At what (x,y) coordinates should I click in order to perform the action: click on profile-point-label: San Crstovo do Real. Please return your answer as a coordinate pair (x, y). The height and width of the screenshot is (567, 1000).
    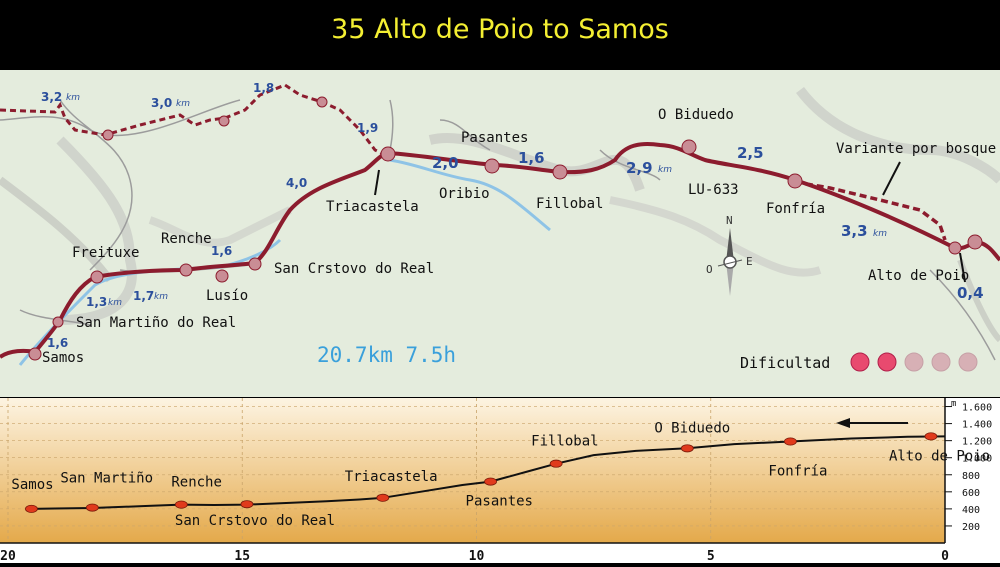
    Looking at the image, I should click on (255, 521).